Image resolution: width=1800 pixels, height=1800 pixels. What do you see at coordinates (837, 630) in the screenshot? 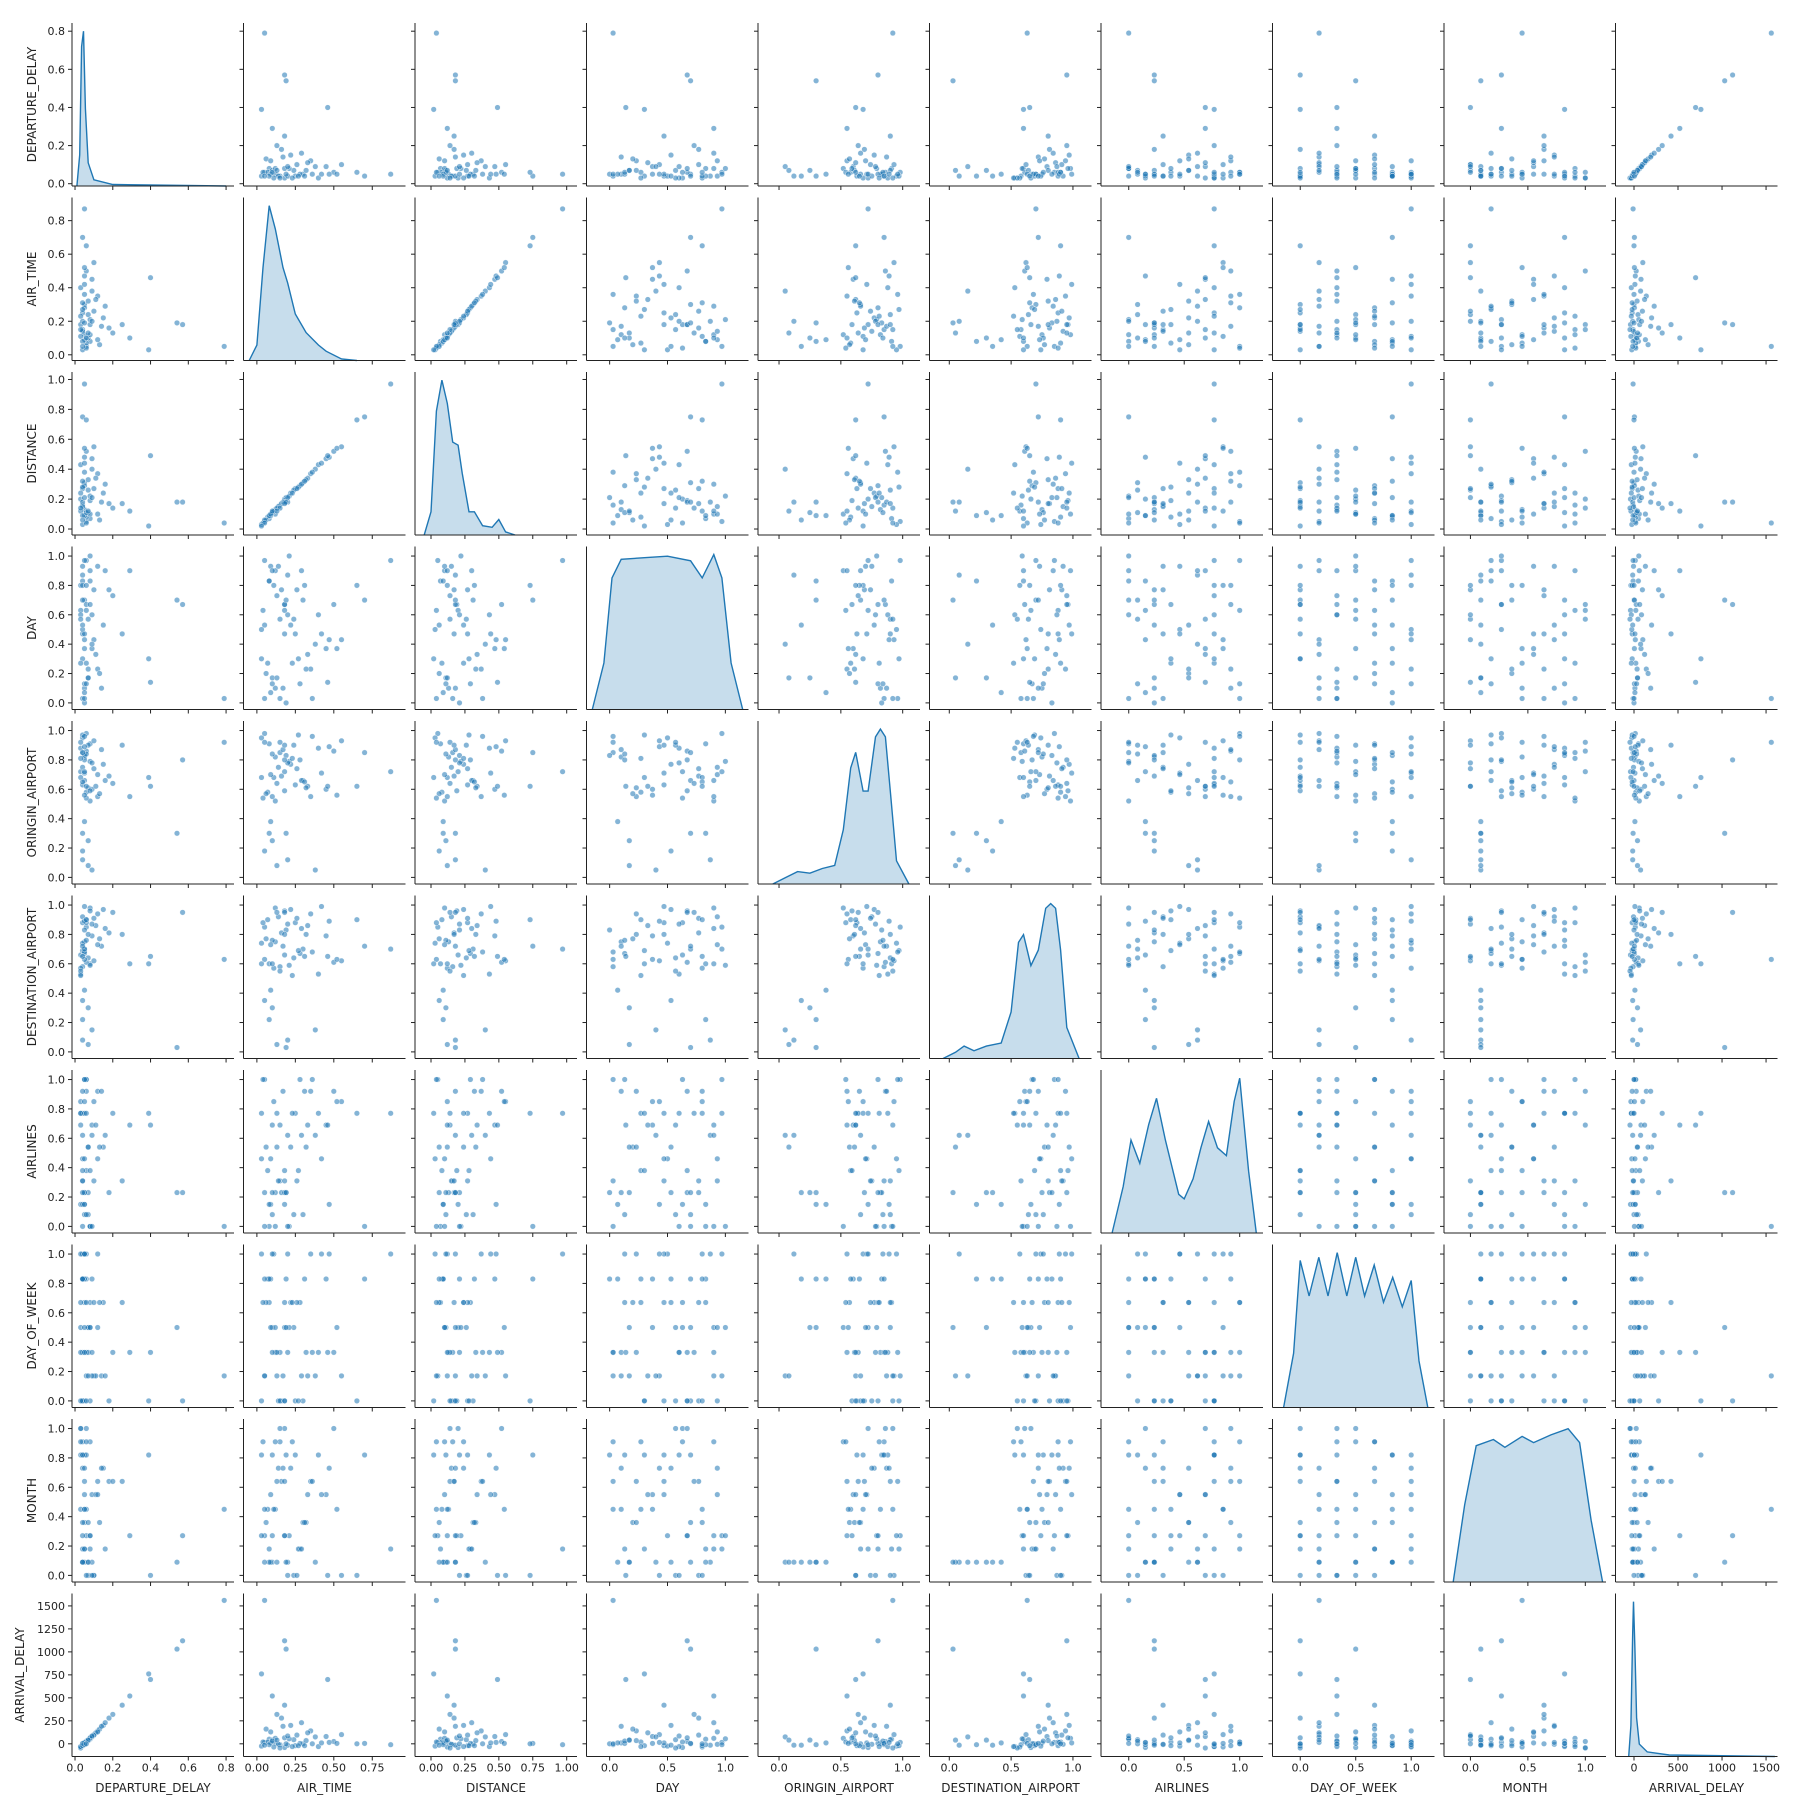
I see `panel-DAY-vs-ORINGIN_AIRPORT` at bounding box center [837, 630].